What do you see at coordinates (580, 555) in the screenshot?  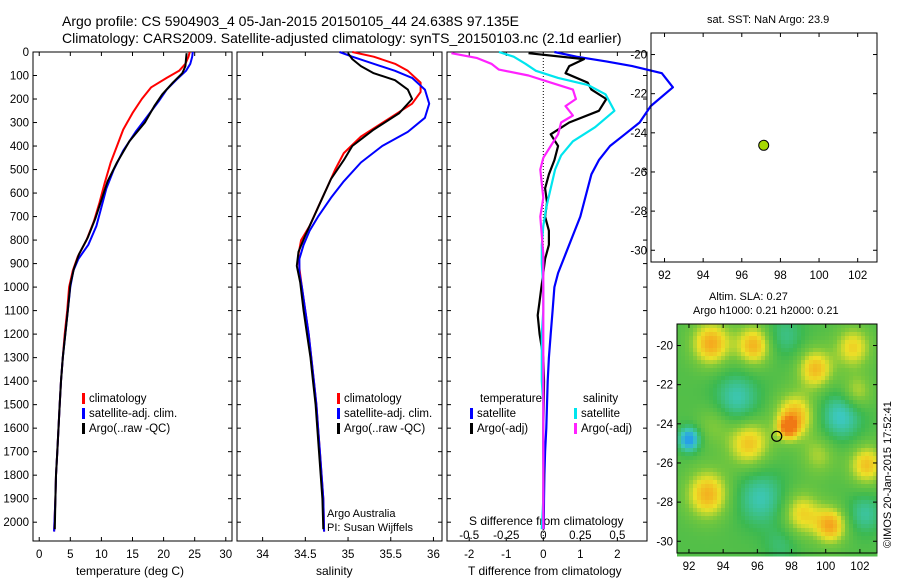 I see `diff-xtick-label: 1` at bounding box center [580, 555].